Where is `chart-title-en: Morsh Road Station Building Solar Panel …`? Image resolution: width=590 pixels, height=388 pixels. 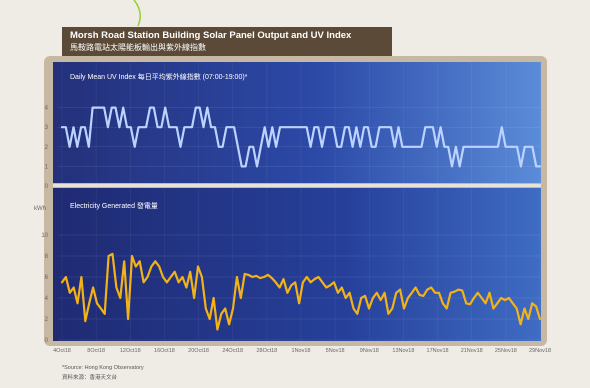
chart-title-en: Morsh Road Station Building Solar Panel … is located at coordinates (211, 35).